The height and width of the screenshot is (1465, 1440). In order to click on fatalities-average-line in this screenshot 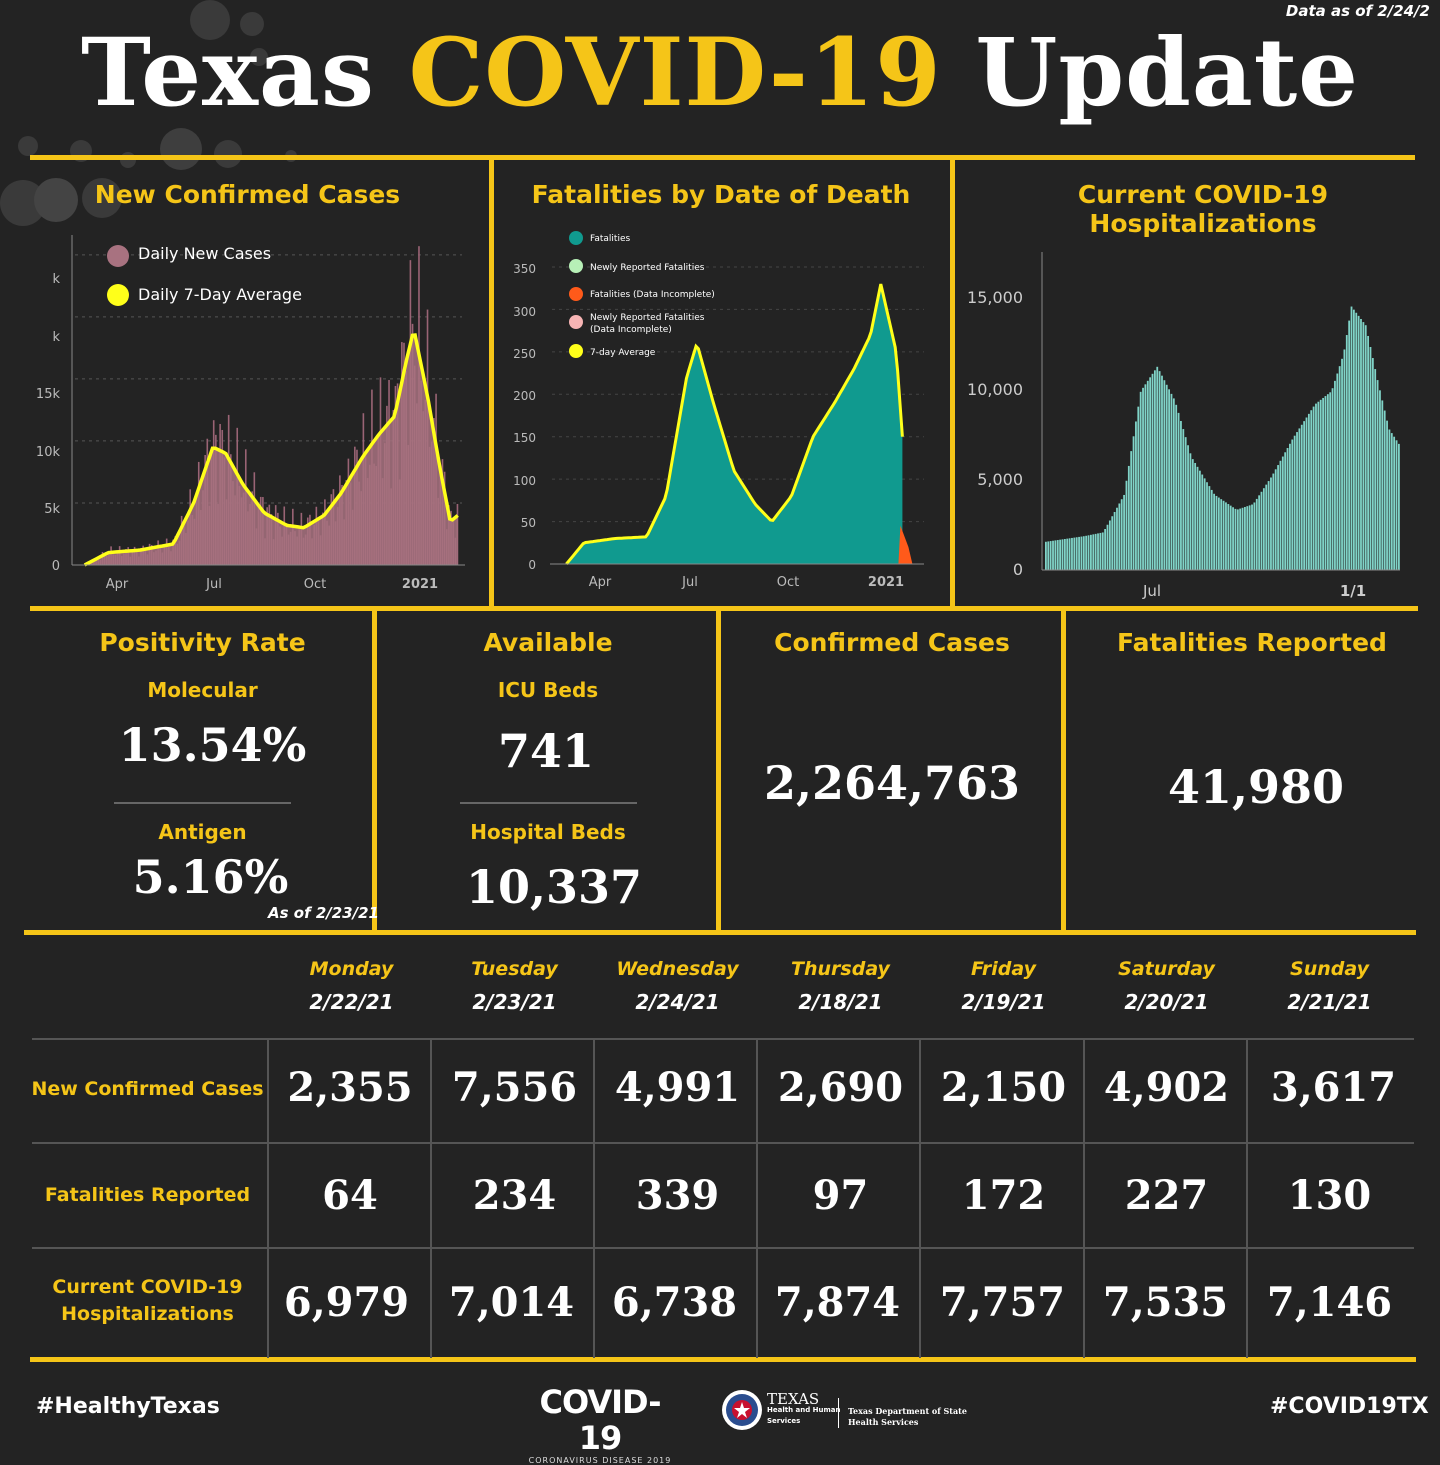, I will do `click(734, 424)`.